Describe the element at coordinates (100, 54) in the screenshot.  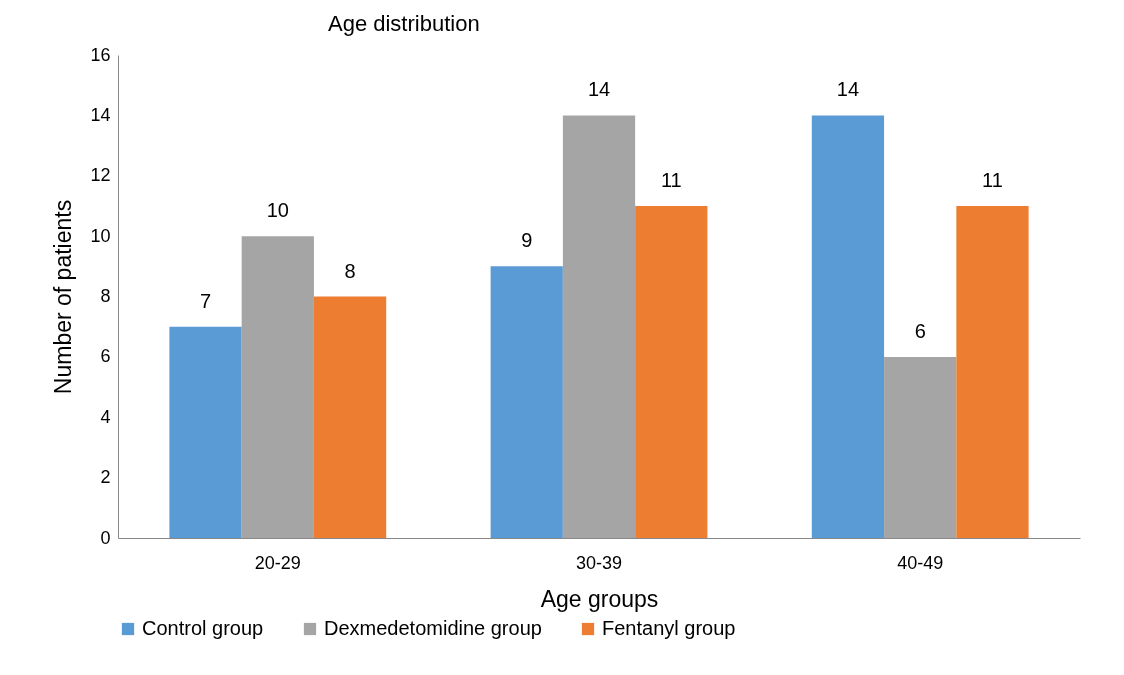
I see `y-tick-label: 16` at that location.